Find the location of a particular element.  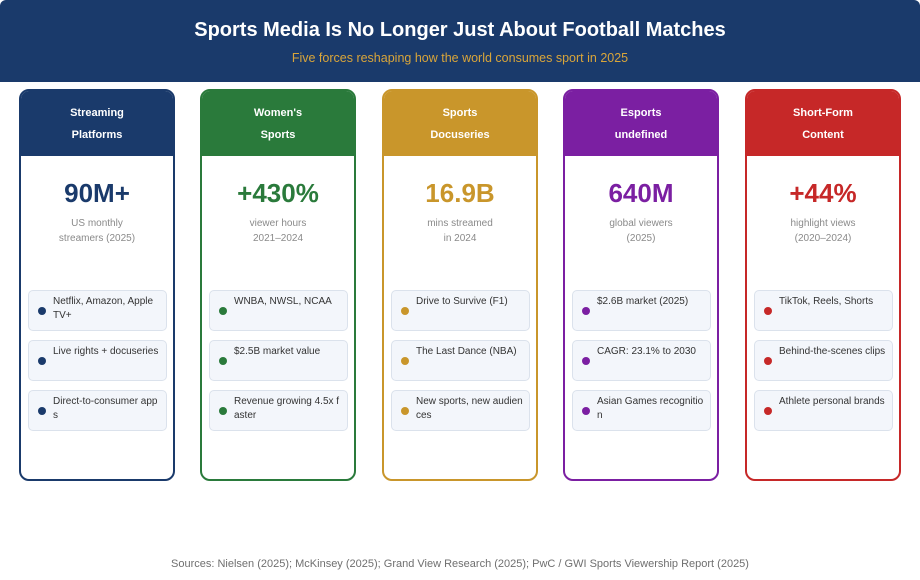

card-desc-line2: 2021–2024 is located at coordinates (278, 238).